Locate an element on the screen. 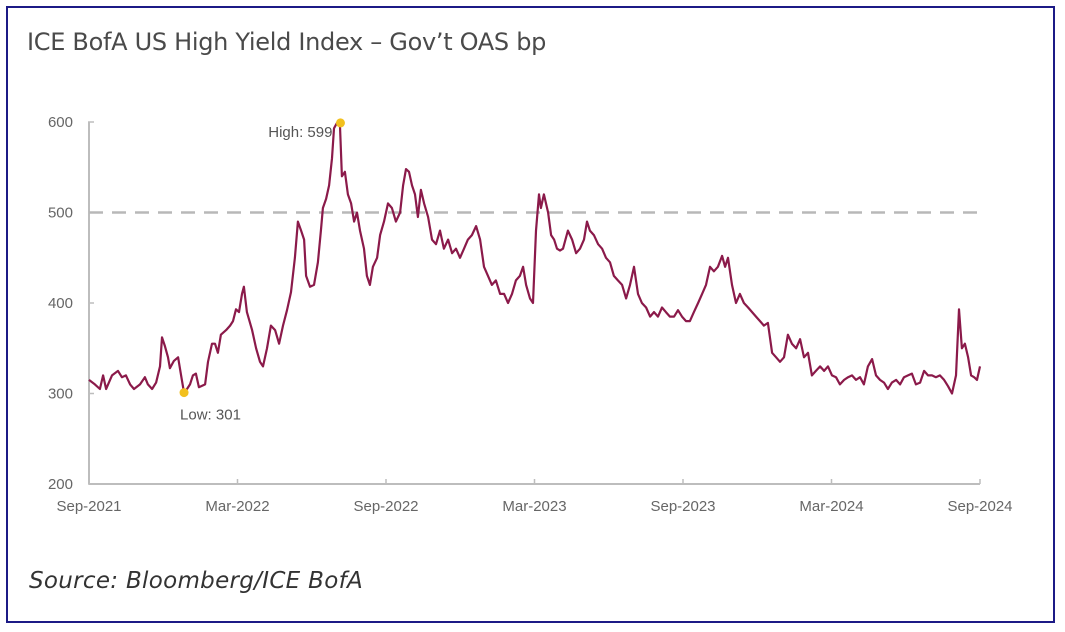 The image size is (1065, 632). y-tick-label: 300 is located at coordinates (60, 394).